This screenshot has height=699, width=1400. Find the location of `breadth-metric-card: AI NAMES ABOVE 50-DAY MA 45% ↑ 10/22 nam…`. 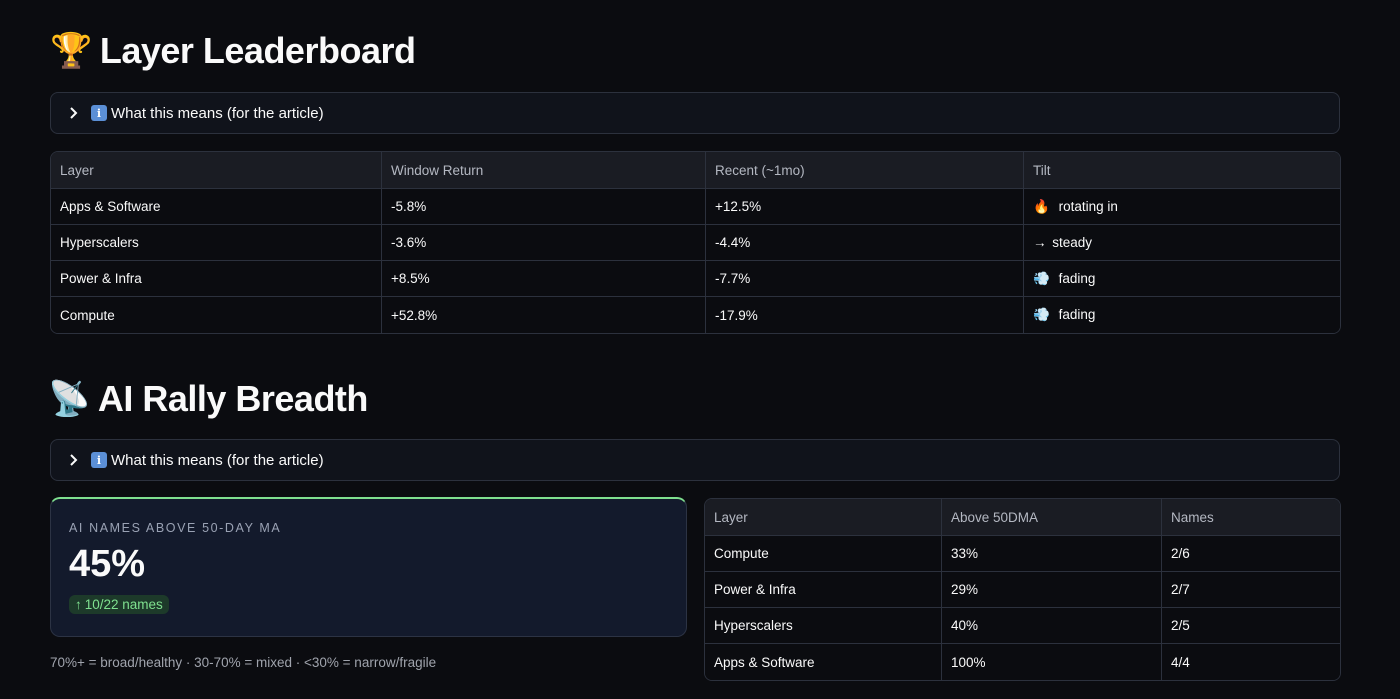

breadth-metric-card: AI NAMES ABOVE 50-DAY MA 45% ↑ 10/22 nam… is located at coordinates (368, 567).